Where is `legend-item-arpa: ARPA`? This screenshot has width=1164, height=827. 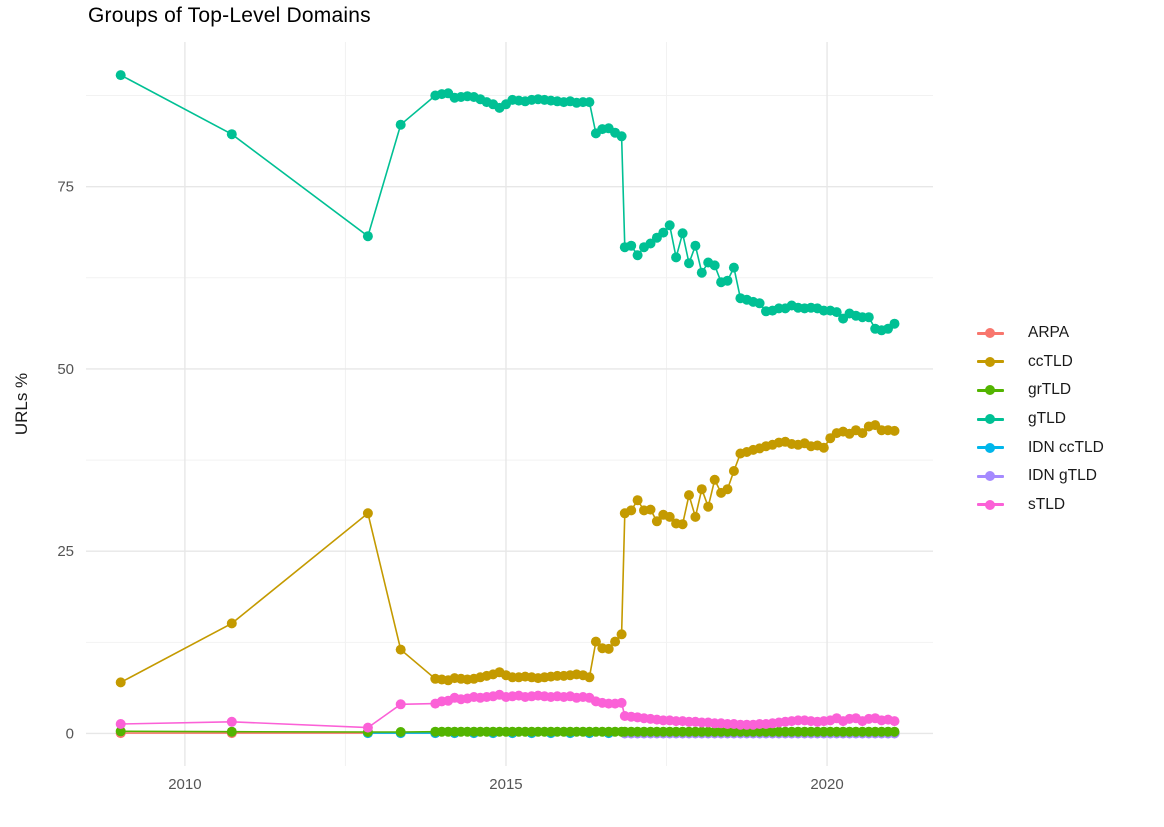 legend-item-arpa: ARPA is located at coordinates (1040, 333).